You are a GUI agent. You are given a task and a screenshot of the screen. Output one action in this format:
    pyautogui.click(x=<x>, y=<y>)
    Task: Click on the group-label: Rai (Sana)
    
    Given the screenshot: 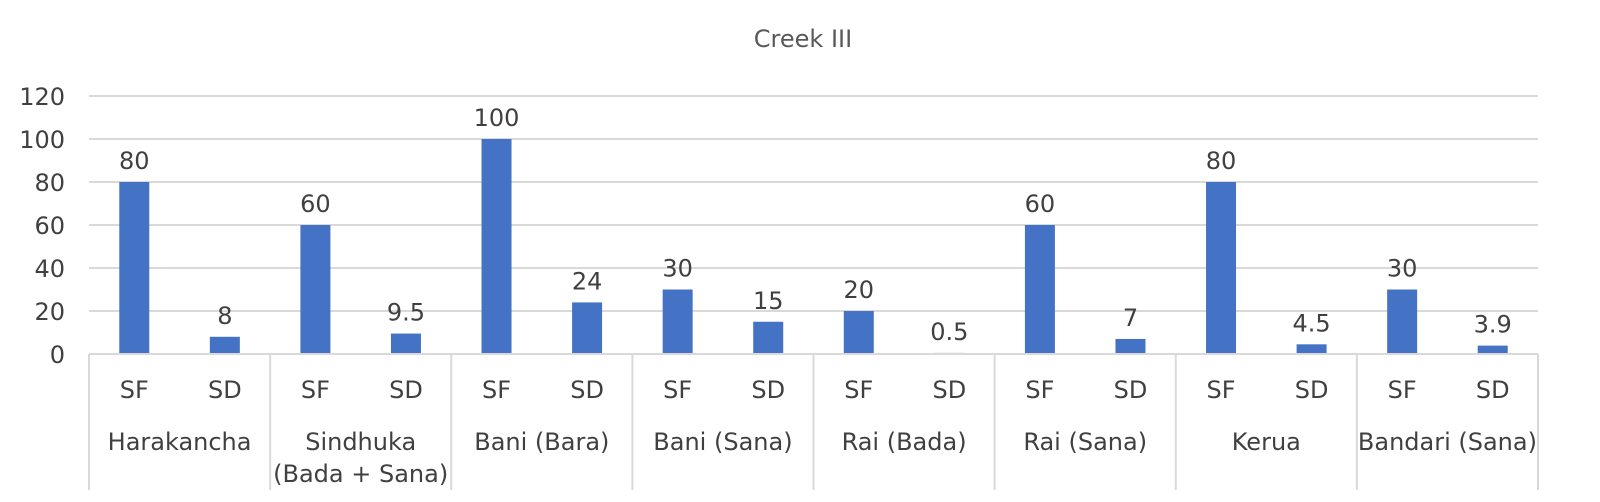 What is the action you would take?
    pyautogui.click(x=1085, y=442)
    